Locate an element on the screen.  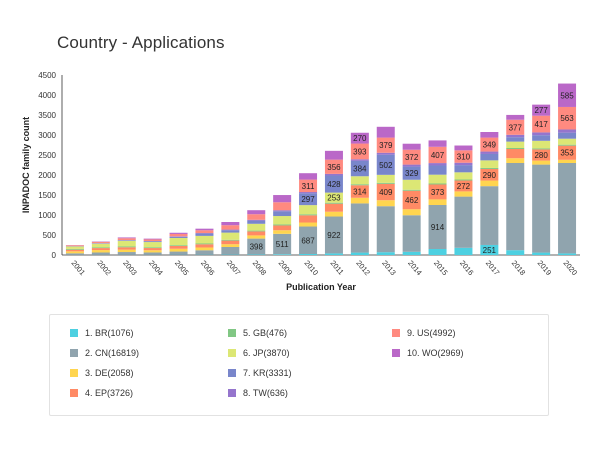
data-label: 922 is located at coordinates (334, 235).